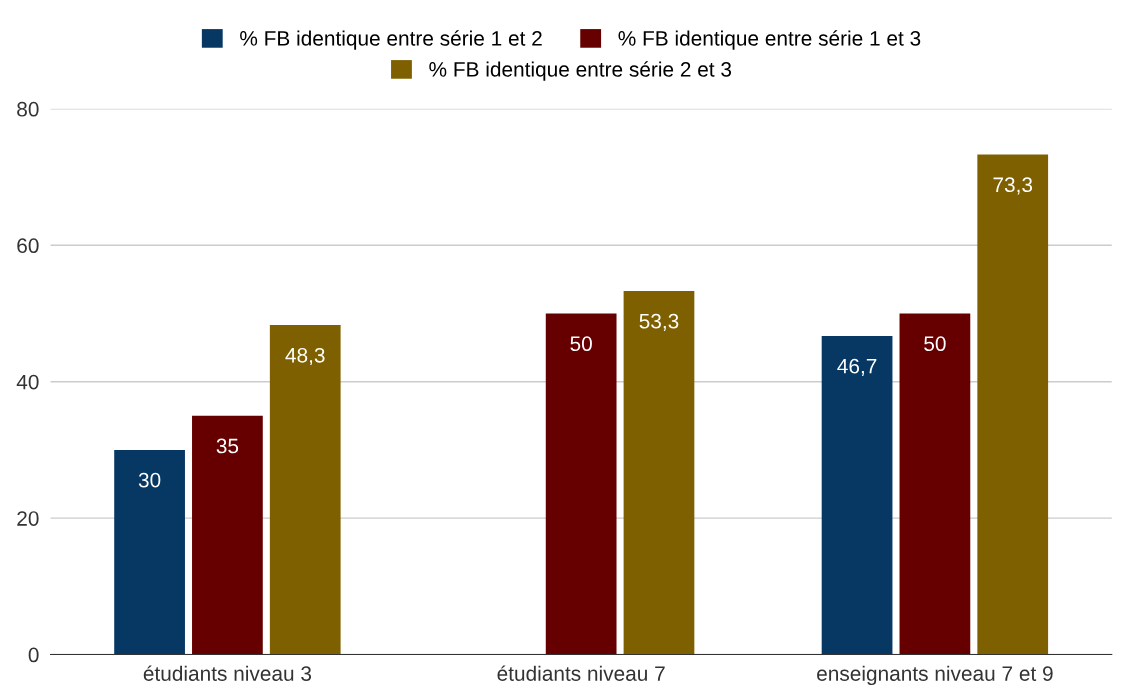 The height and width of the screenshot is (689, 1123). I want to click on data-label: 30, so click(149, 480).